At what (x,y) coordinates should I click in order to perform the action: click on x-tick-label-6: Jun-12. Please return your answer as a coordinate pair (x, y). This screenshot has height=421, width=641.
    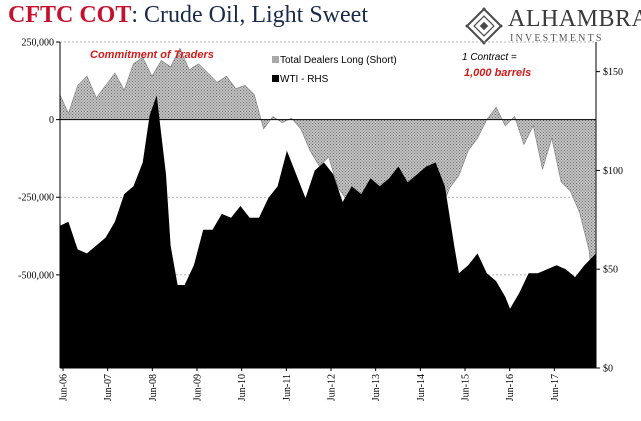
    Looking at the image, I should click on (332, 387).